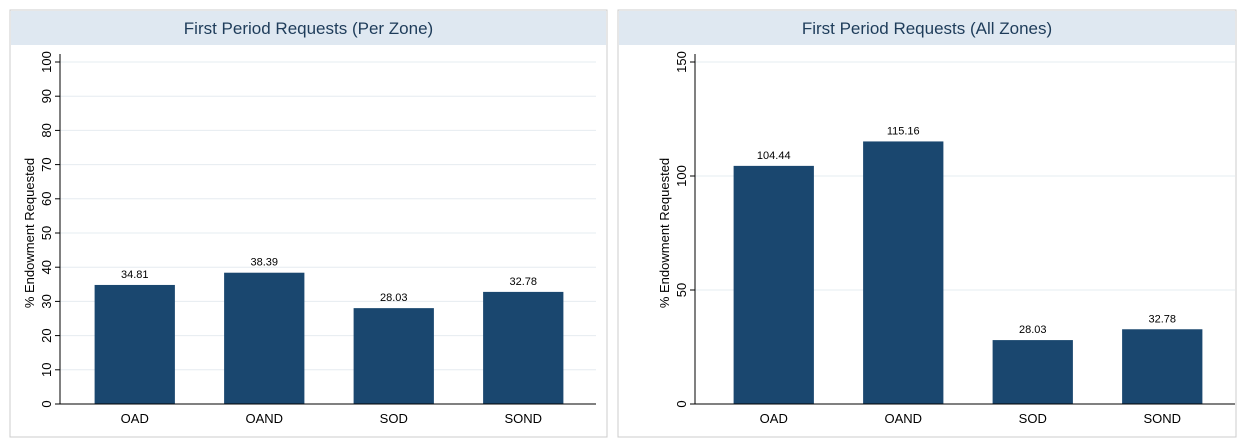 The image size is (1246, 440). I want to click on y-tick-label: 80, so click(46, 130).